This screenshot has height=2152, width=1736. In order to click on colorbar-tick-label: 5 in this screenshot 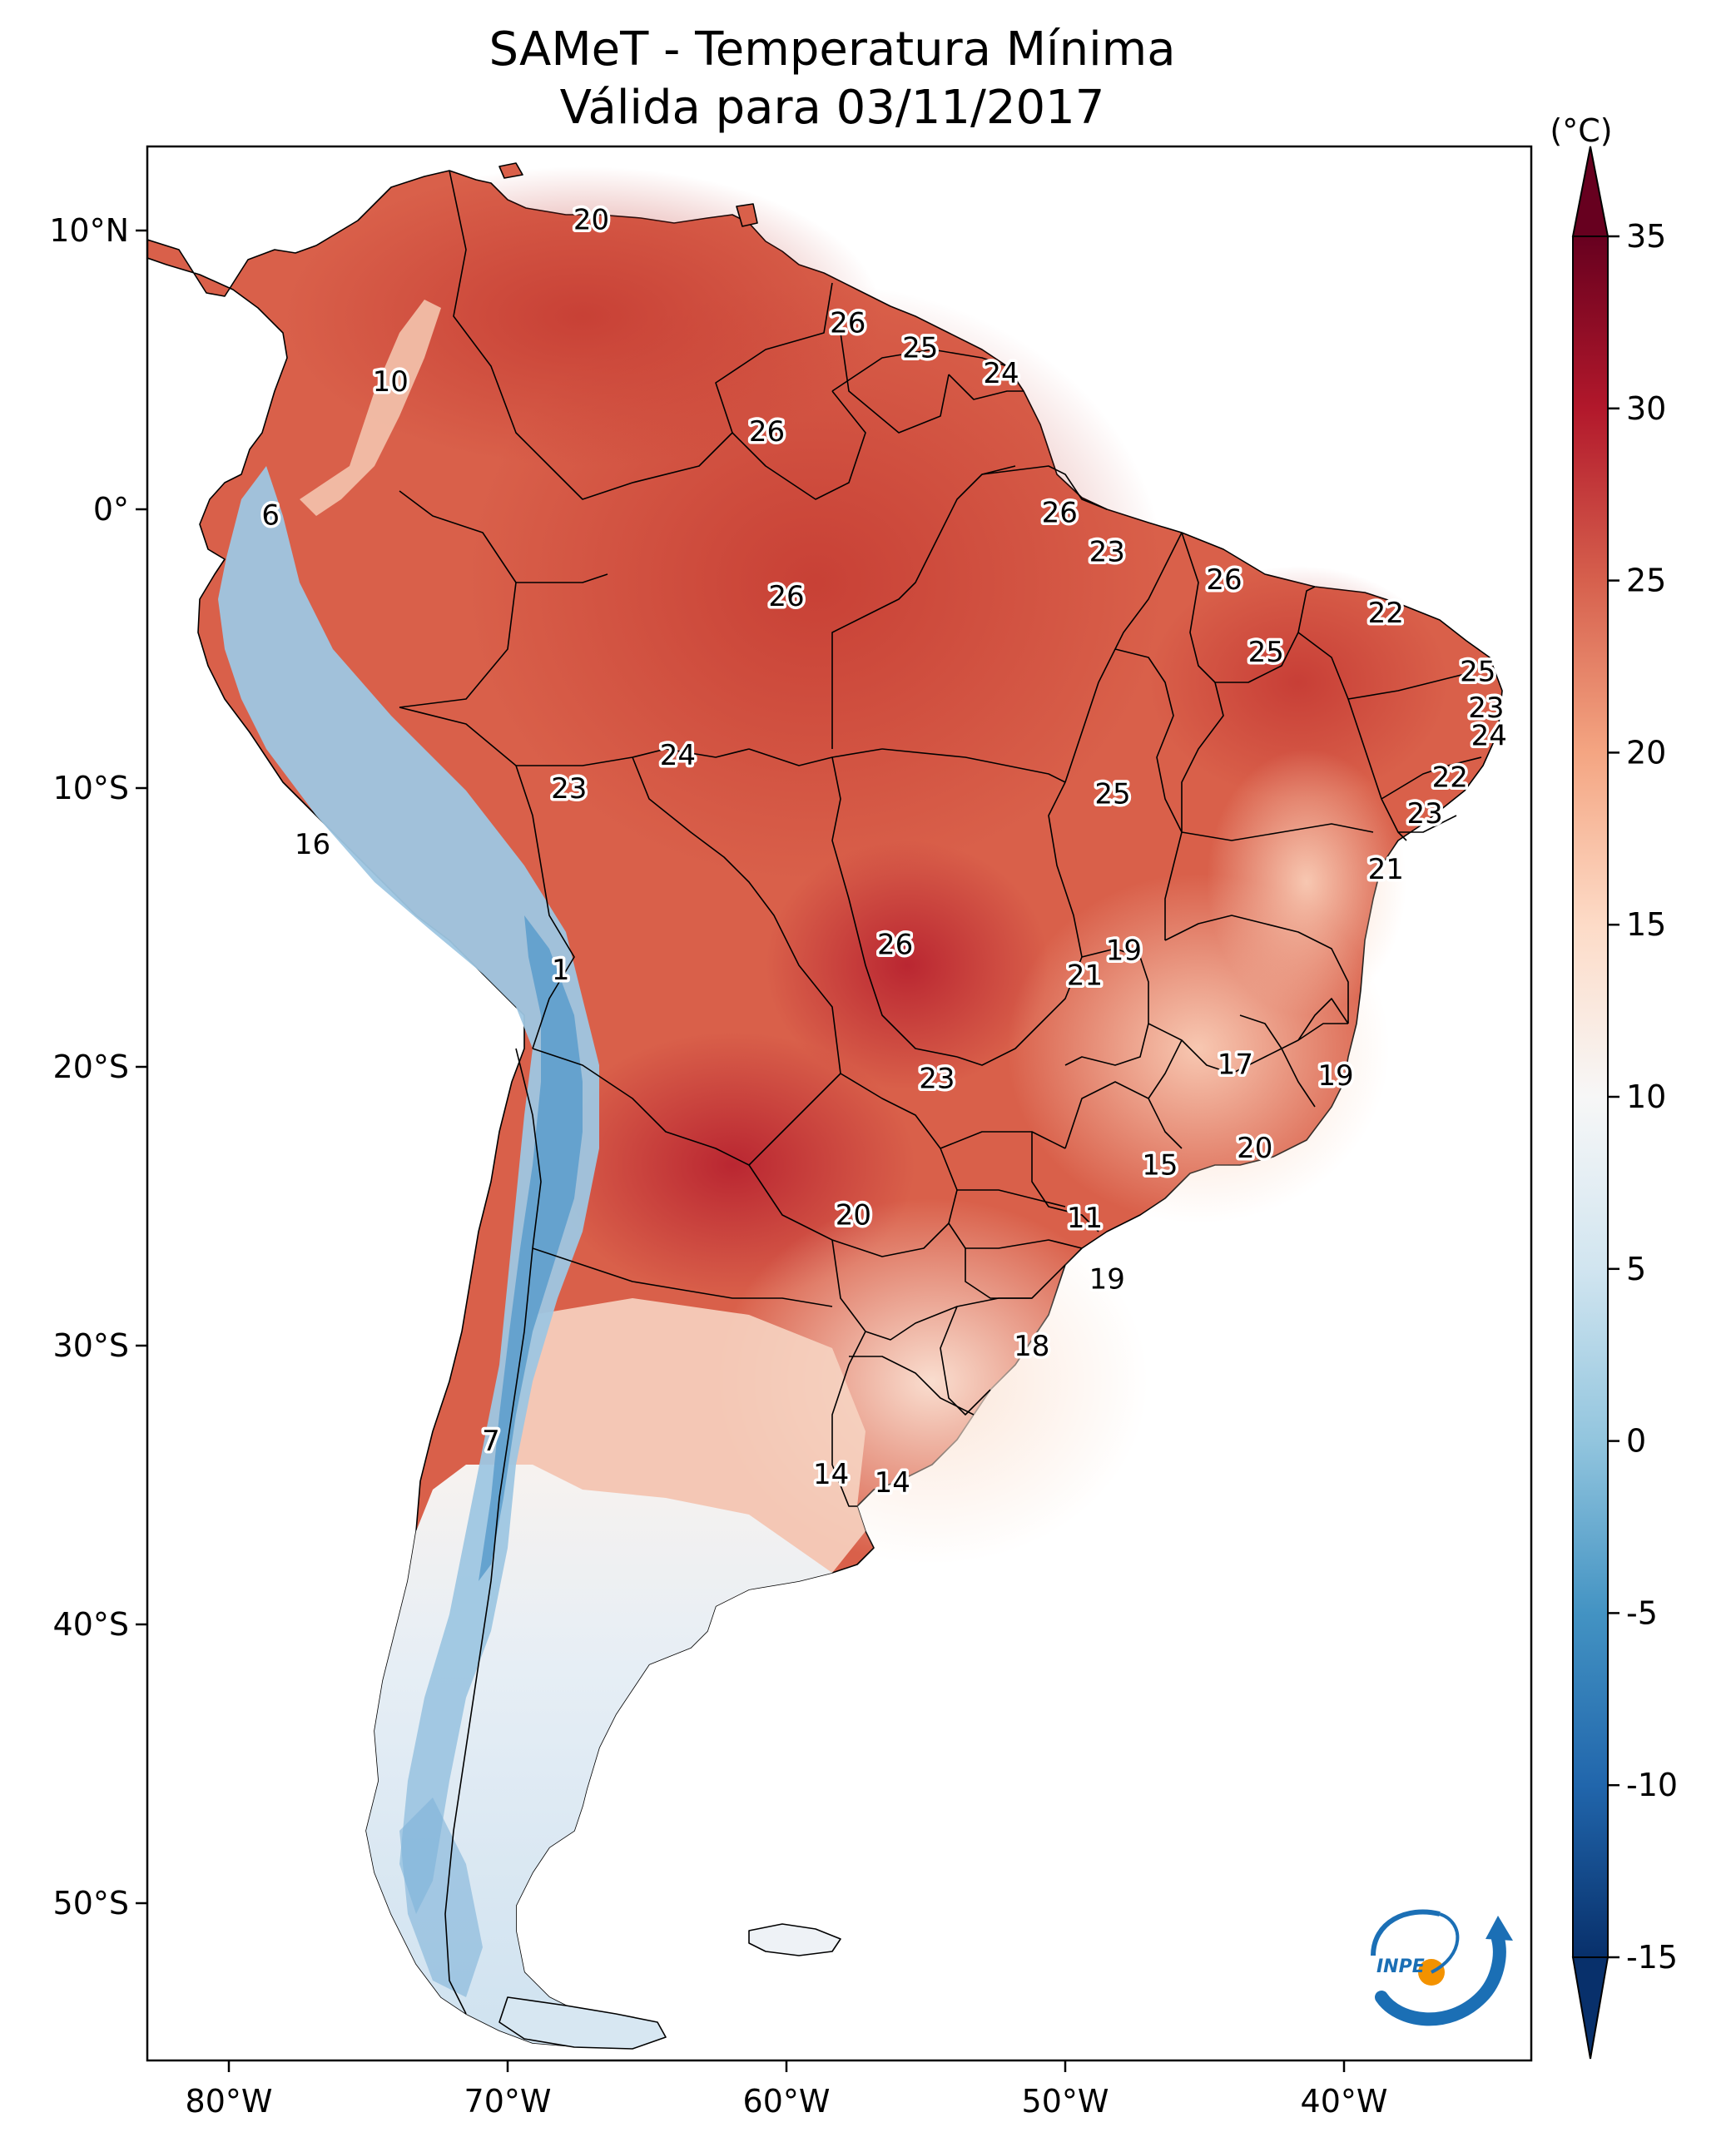, I will do `click(1636, 1269)`.